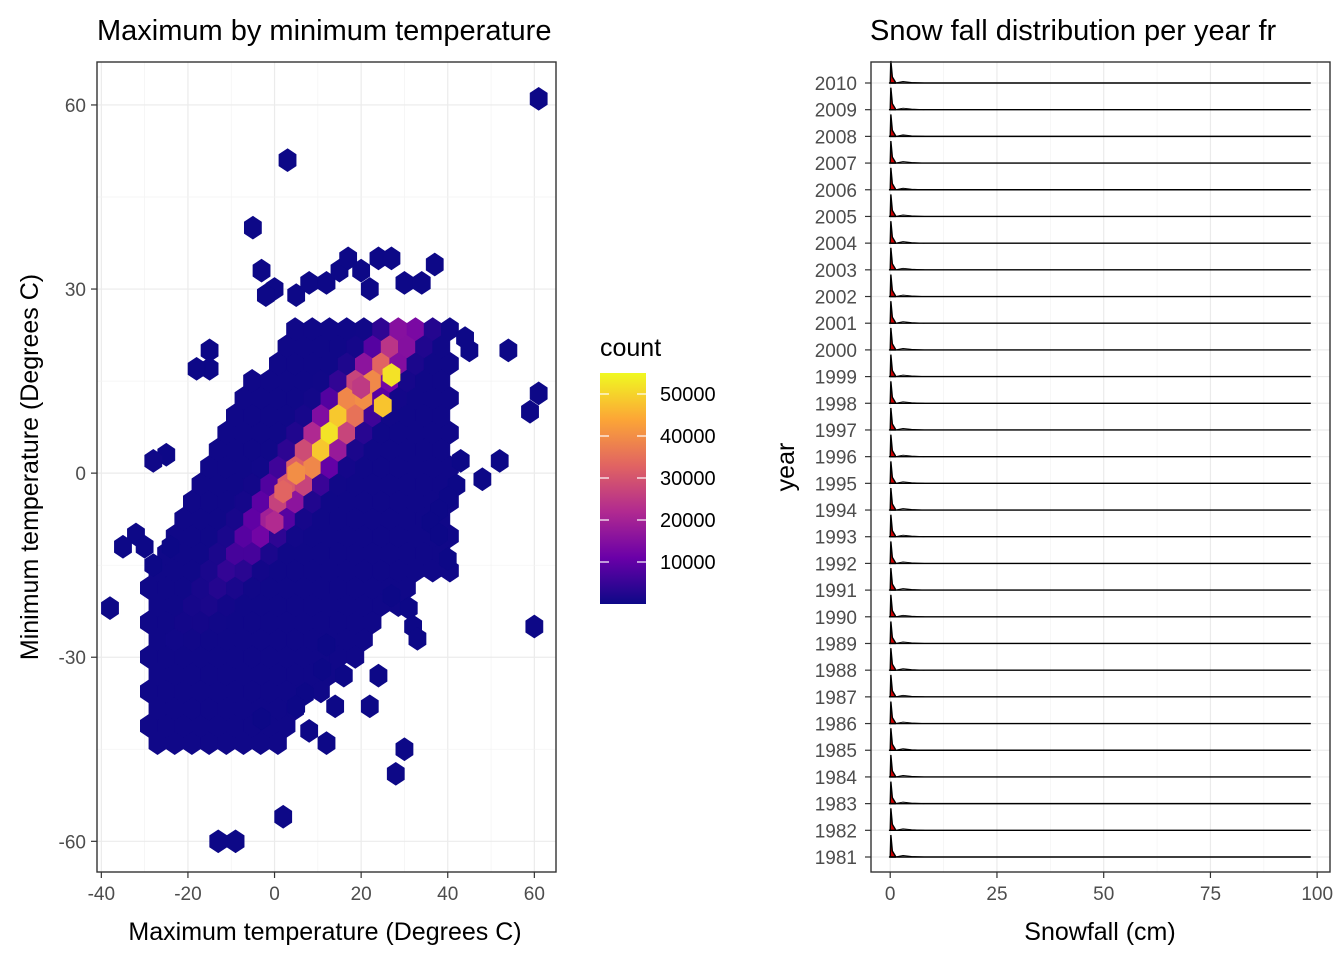 The width and height of the screenshot is (1344, 965). I want to click on y-tick-label-right: 1990, so click(836, 618).